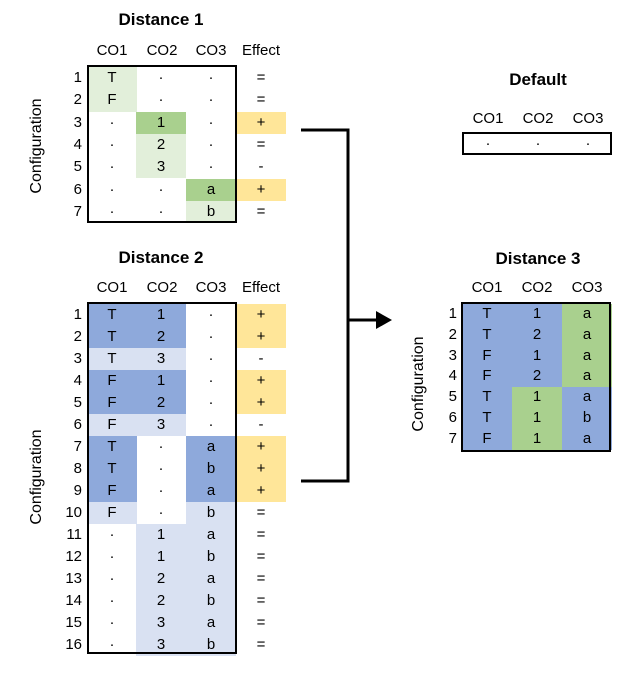 The image size is (639, 694). Describe the element at coordinates (161, 19) in the screenshot. I see `distance1-title: Distance 1` at that location.